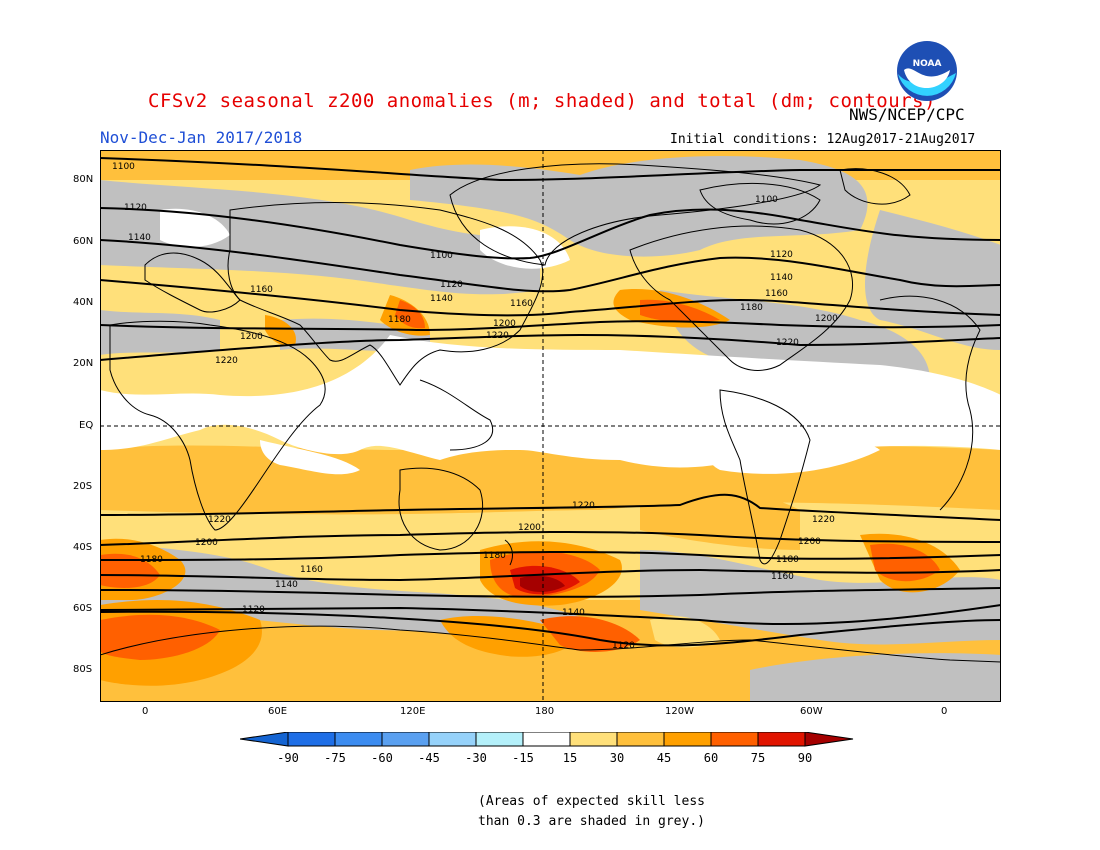 The image size is (1100, 850). I want to click on closed-contour-arctic, so click(635, 214).